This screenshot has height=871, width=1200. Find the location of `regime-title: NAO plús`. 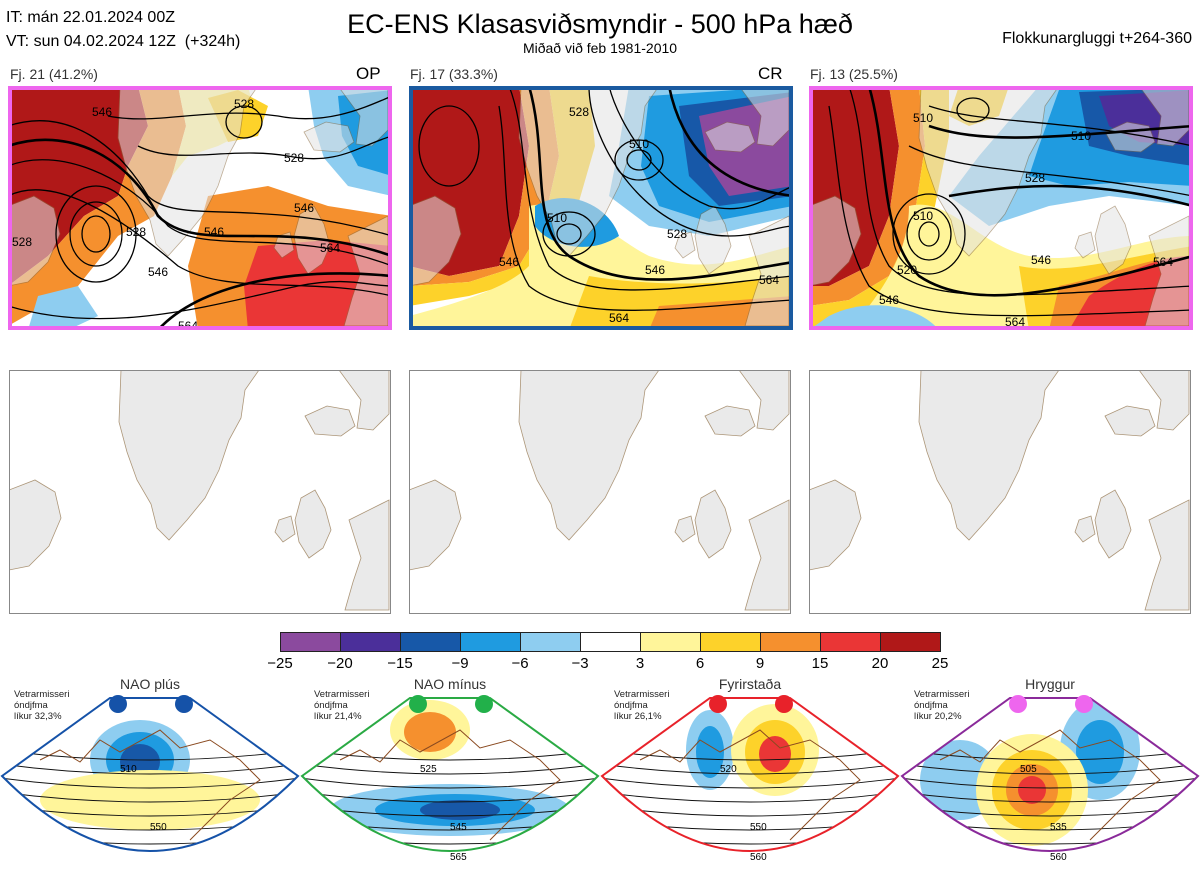

regime-title: NAO plús is located at coordinates (150, 684).